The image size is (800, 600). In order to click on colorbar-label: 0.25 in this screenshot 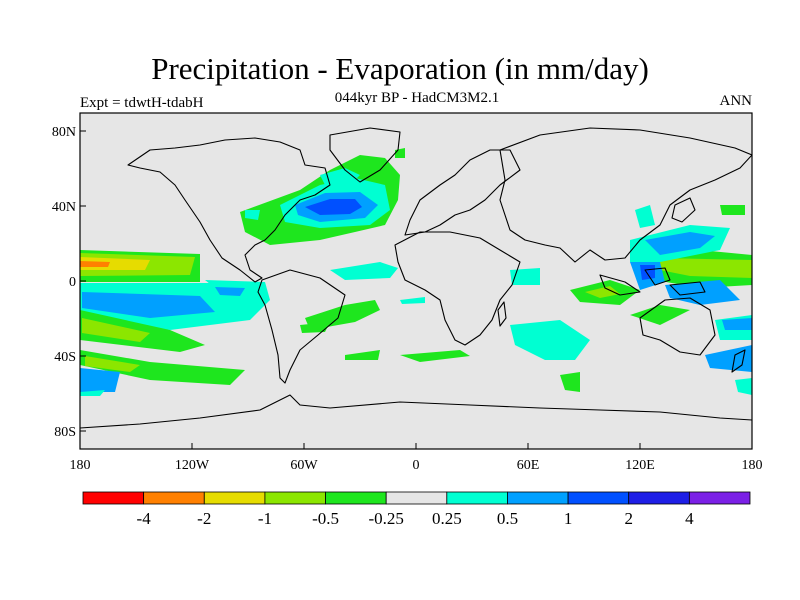, I will do `click(447, 518)`.